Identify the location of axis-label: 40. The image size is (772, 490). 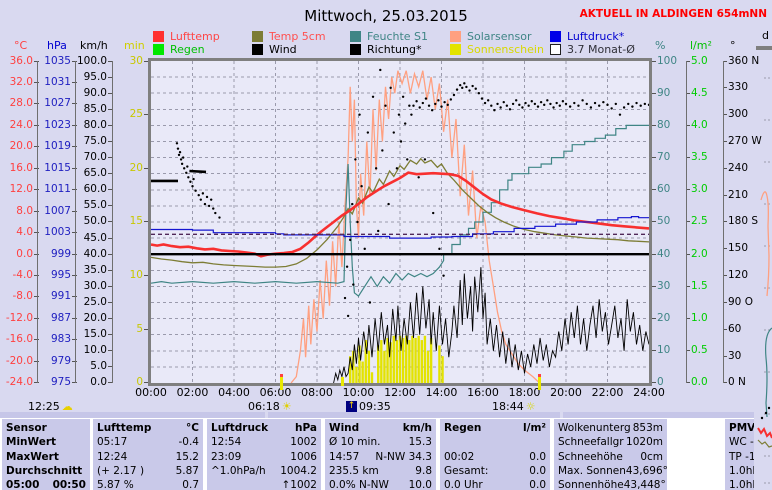
(665, 254).